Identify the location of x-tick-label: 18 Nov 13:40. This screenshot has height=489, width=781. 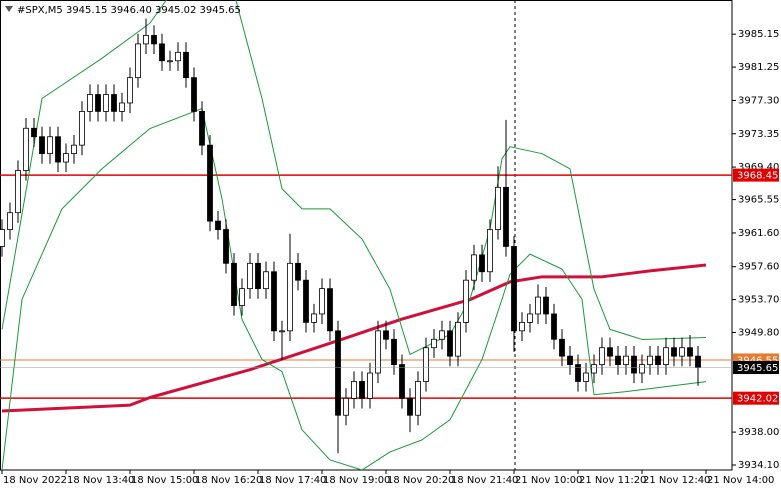
(100, 480).